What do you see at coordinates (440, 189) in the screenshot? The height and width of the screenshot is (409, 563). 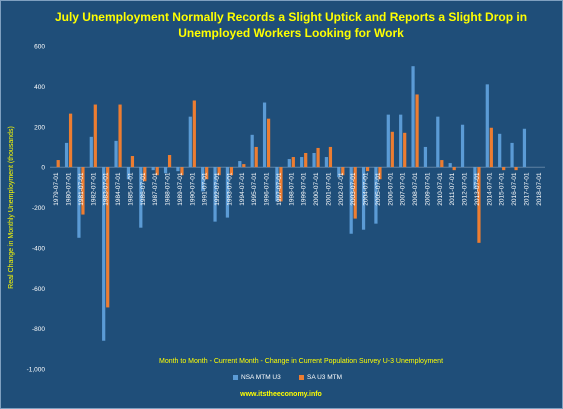 I see `x-tick-label: 2010-07-01` at bounding box center [440, 189].